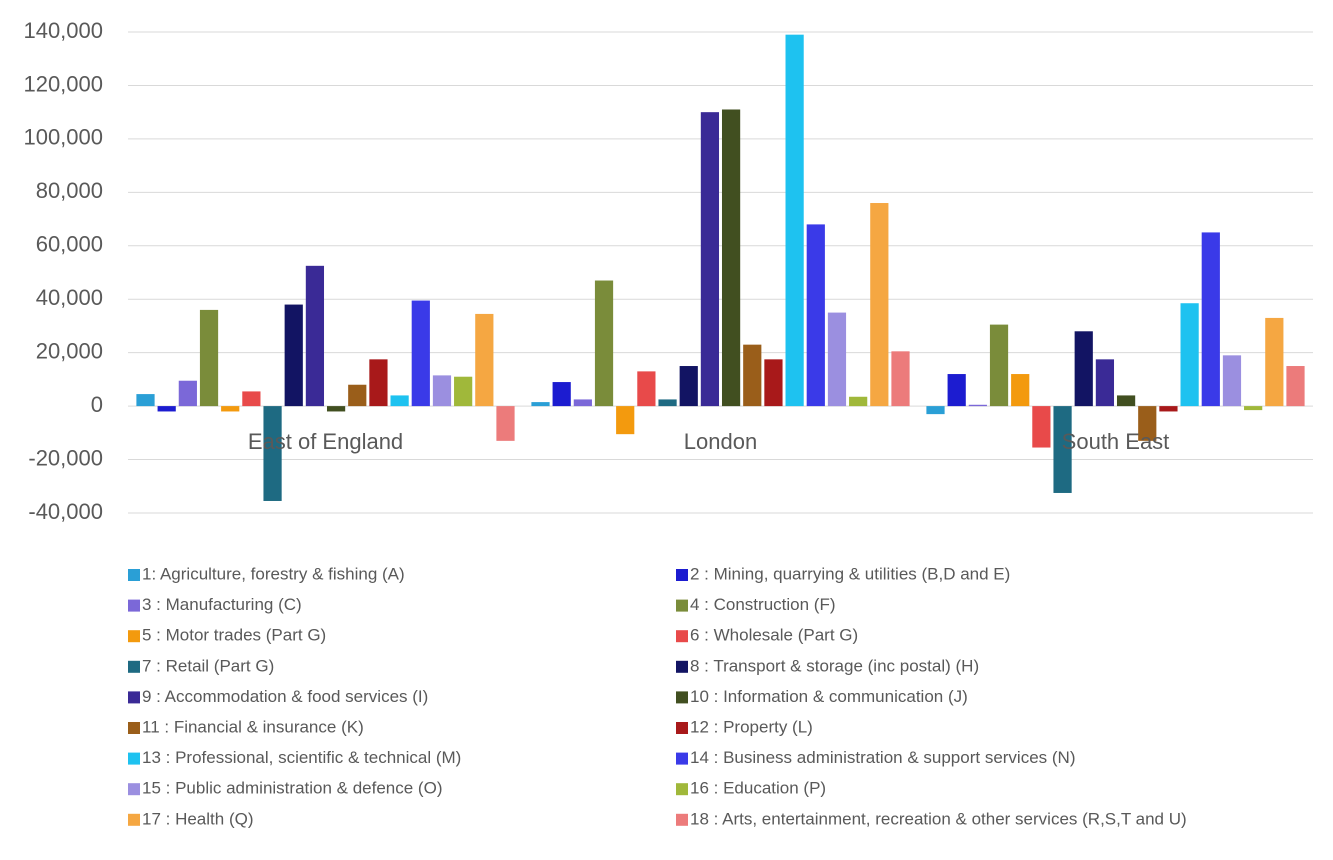 The image size is (1333, 860). What do you see at coordinates (65, 457) in the screenshot?
I see `y-tick-label: -20,000` at bounding box center [65, 457].